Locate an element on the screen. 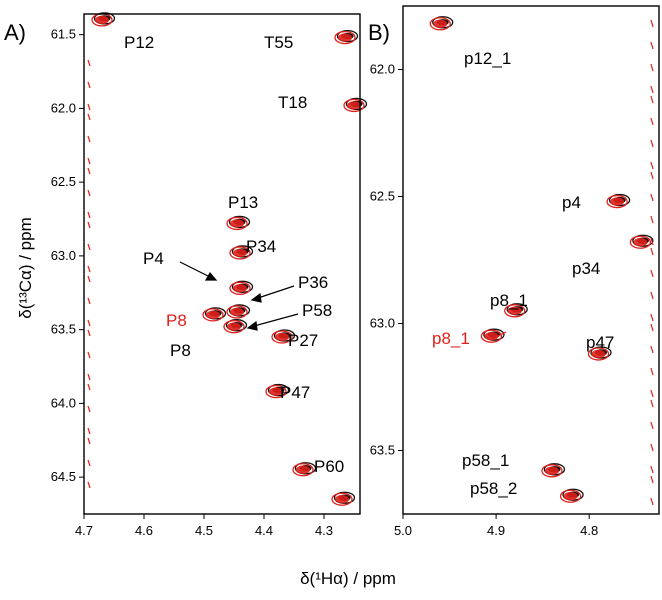 This screenshot has height=600, width=662. ytick-label-b-1: 62.5 is located at coordinates (382, 196).